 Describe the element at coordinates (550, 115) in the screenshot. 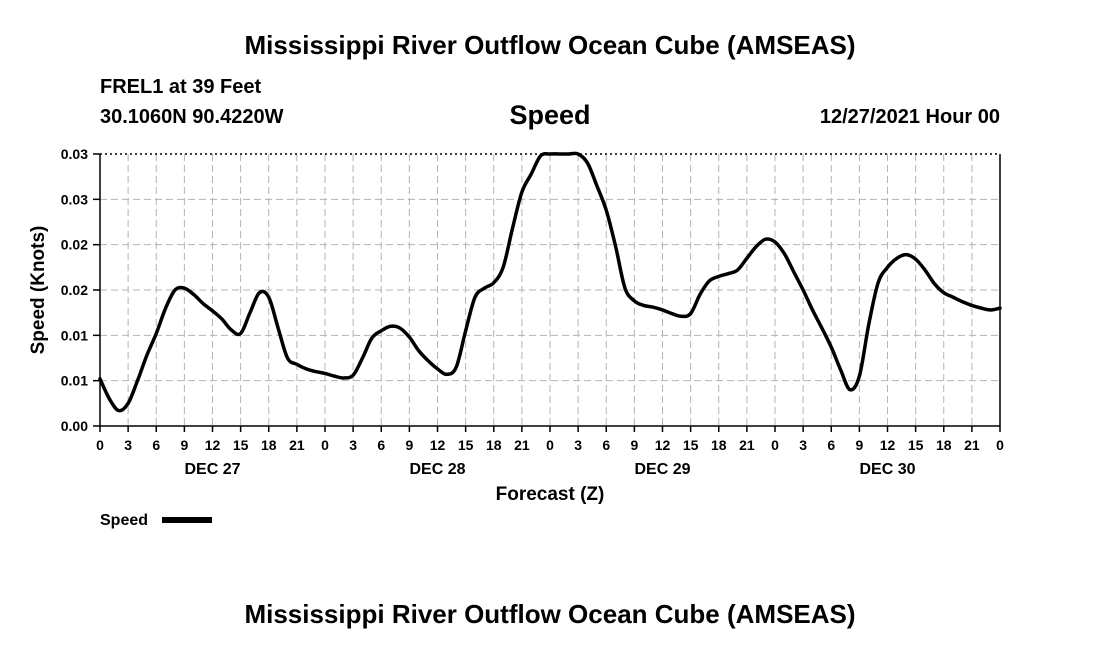

I see `chart-title: Speed` at that location.